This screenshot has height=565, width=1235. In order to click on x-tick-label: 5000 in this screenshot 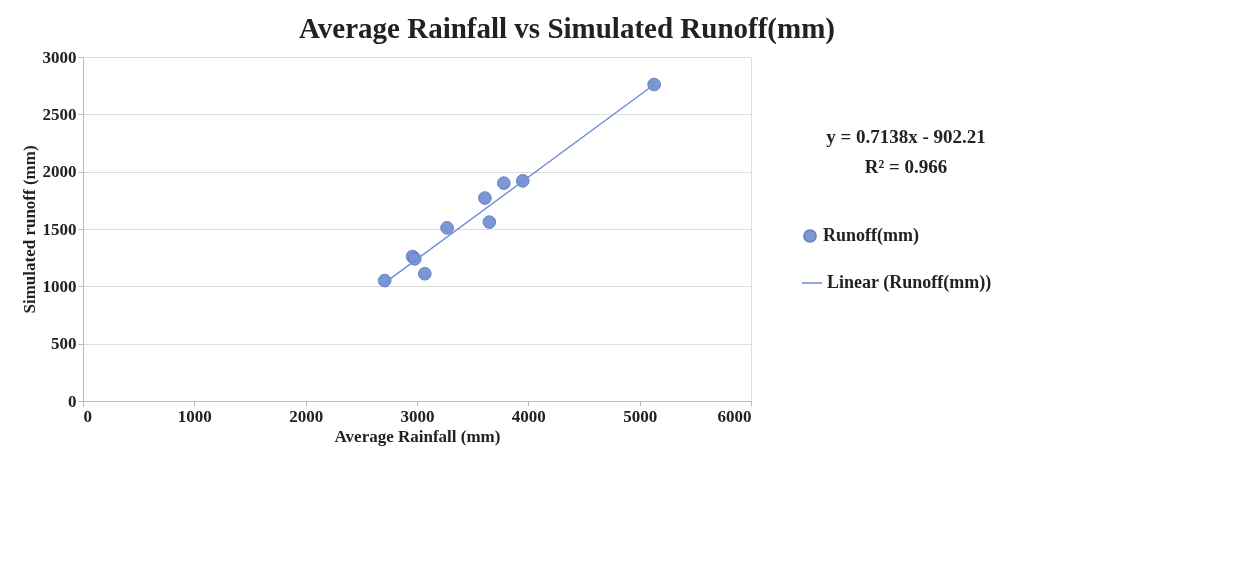, I will do `click(640, 416)`.